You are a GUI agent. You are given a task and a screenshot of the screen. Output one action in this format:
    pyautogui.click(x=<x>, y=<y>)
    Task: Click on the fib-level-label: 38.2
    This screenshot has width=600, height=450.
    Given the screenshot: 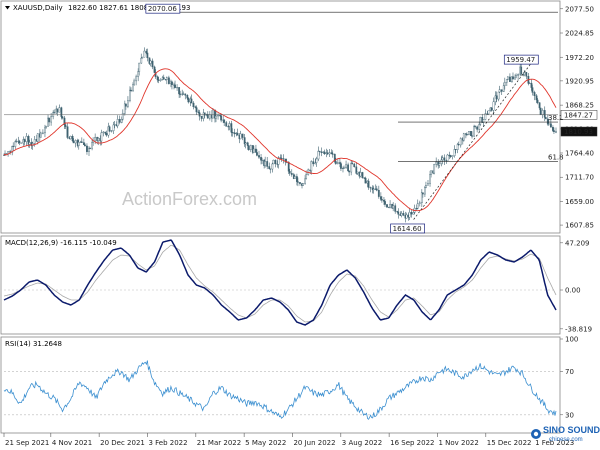 What is the action you would take?
    pyautogui.click(x=556, y=118)
    